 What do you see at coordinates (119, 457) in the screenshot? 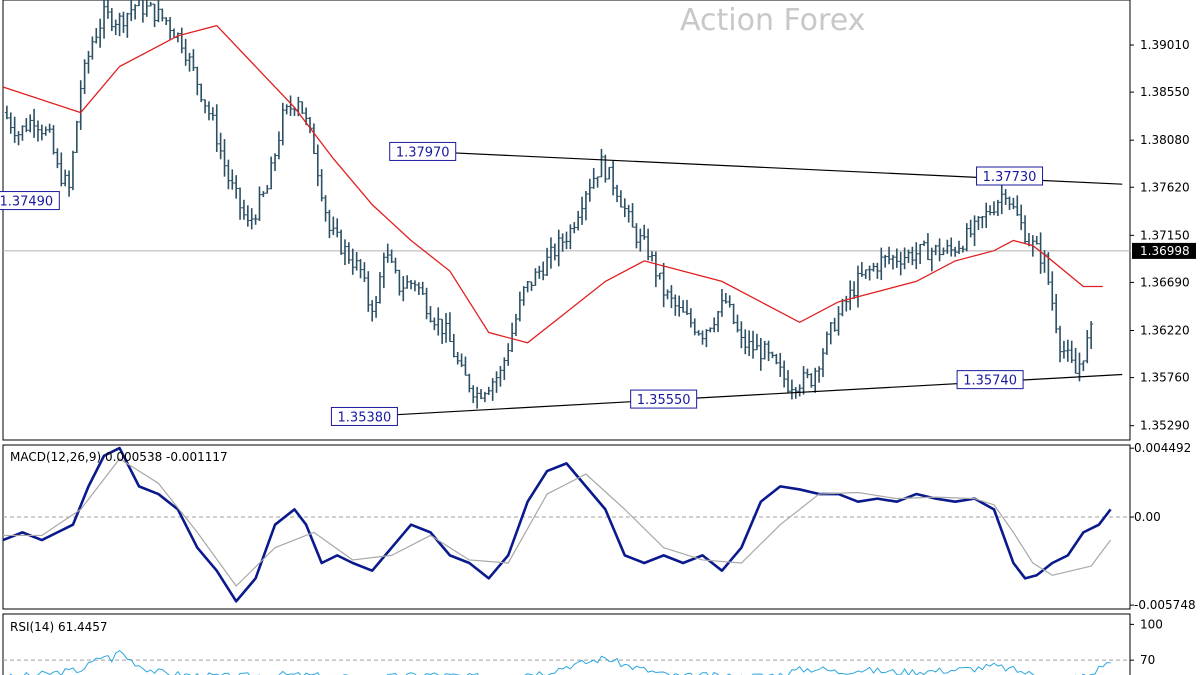
I see `macd-title: MACD(12,26,9) 0.000538 -0.001117` at bounding box center [119, 457].